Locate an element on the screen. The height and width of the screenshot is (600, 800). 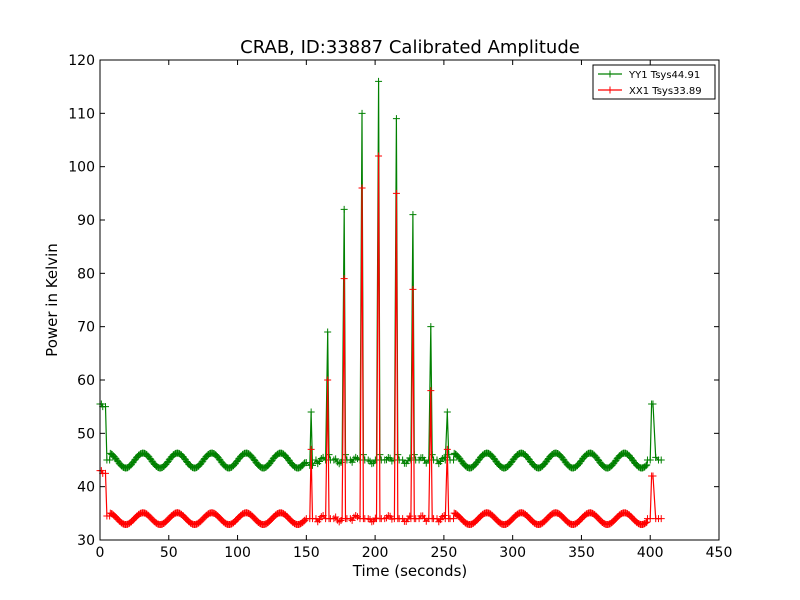
y-tick-label: 90 is located at coordinates (86, 221).